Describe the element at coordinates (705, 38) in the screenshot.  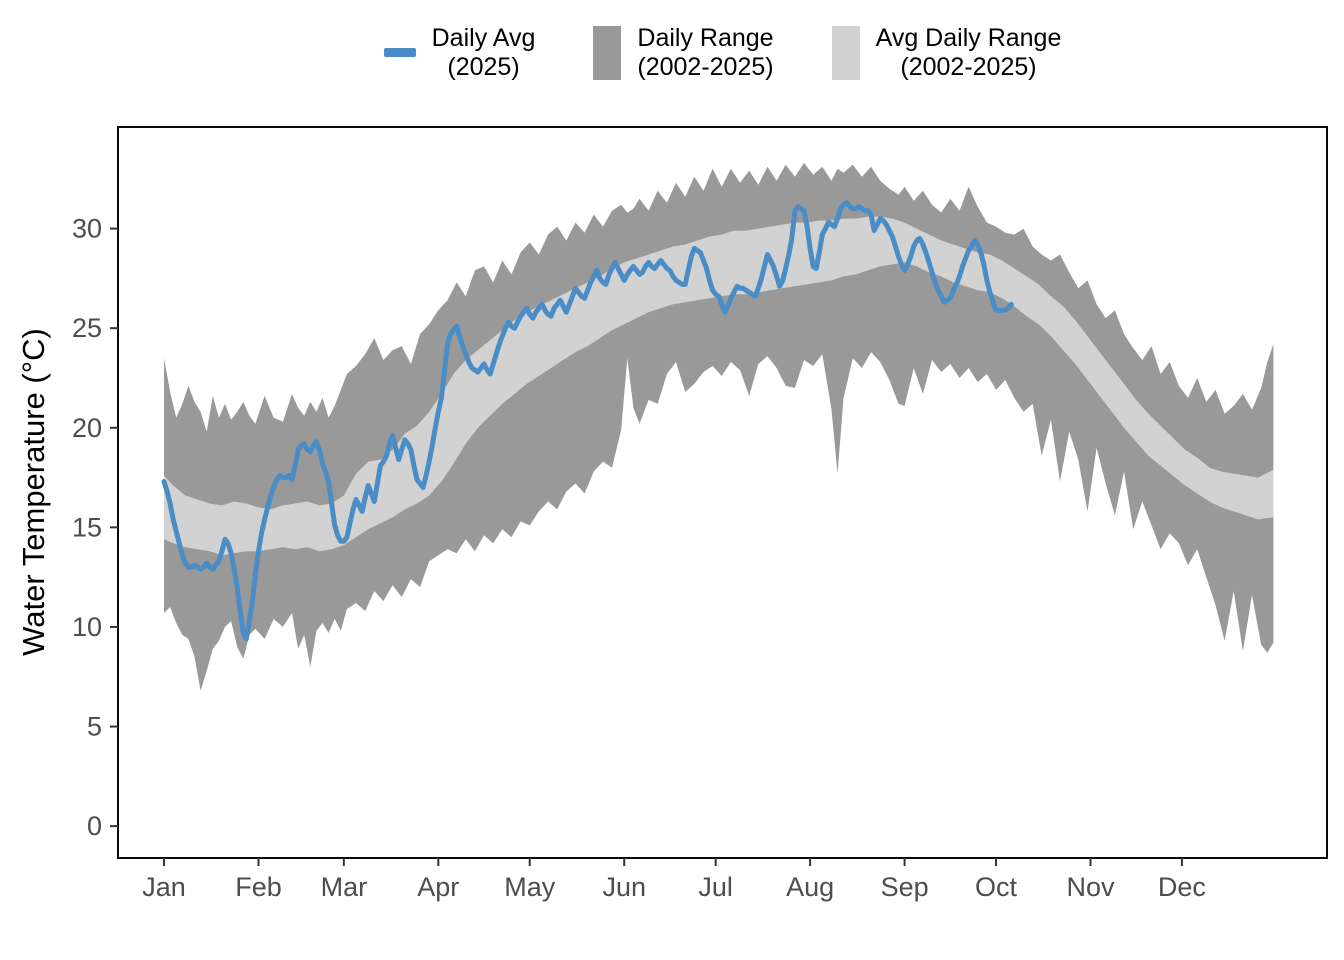
I see `legend-label-line1: Daily Range` at that location.